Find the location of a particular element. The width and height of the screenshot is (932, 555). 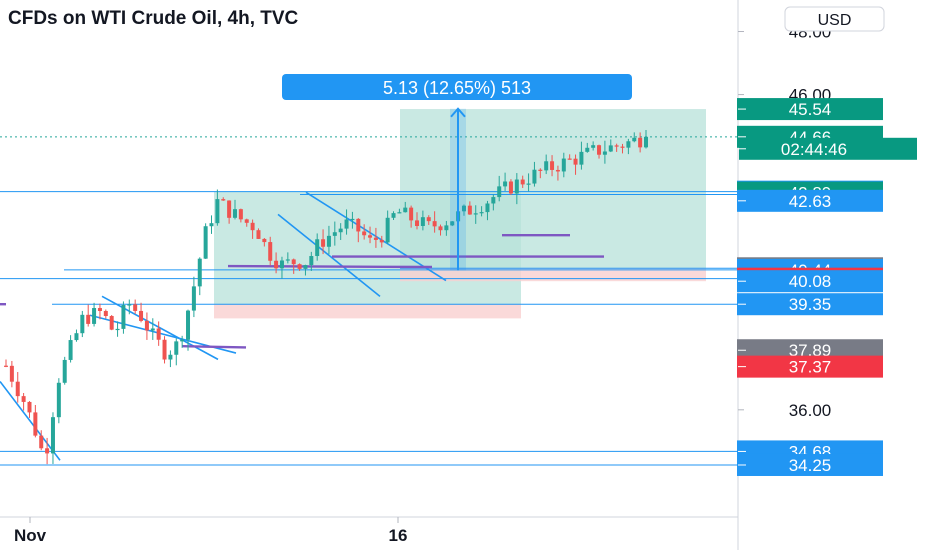

measure-label-box is located at coordinates (457, 87).